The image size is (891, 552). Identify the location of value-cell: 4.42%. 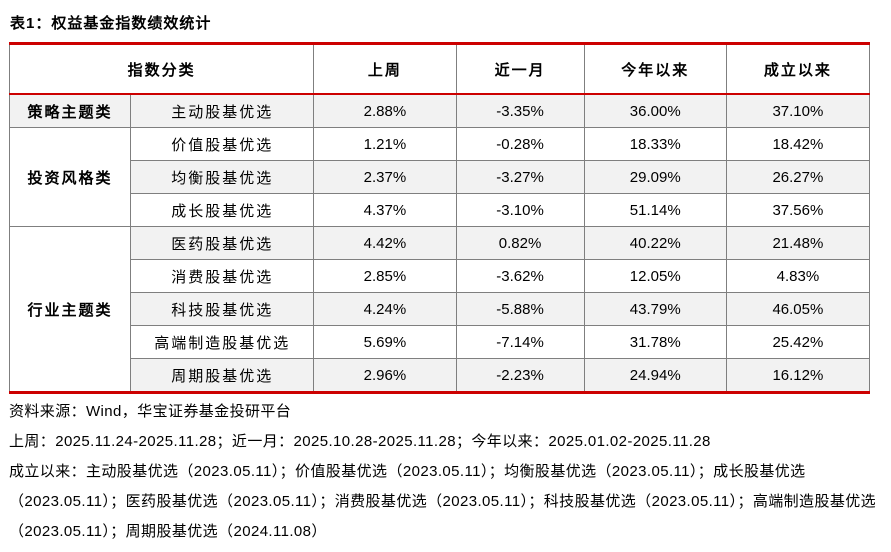
(385, 243).